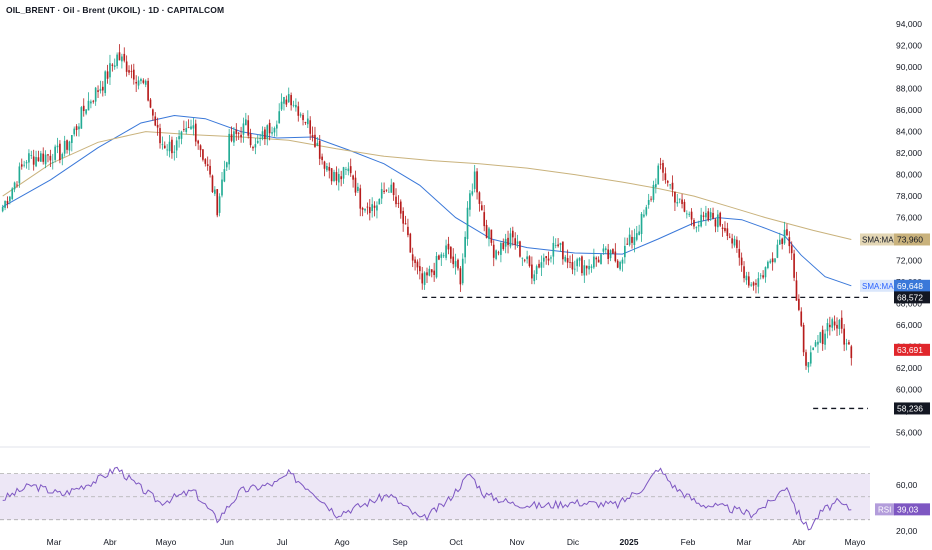 This screenshot has height=550, width=932. I want to click on low-level-value-bg, so click(912, 408).